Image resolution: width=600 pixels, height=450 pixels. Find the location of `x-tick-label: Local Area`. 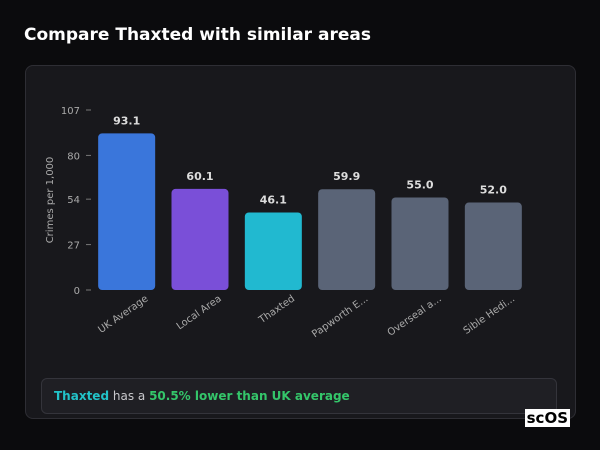

x-tick-label: Local Area is located at coordinates (199, 312).